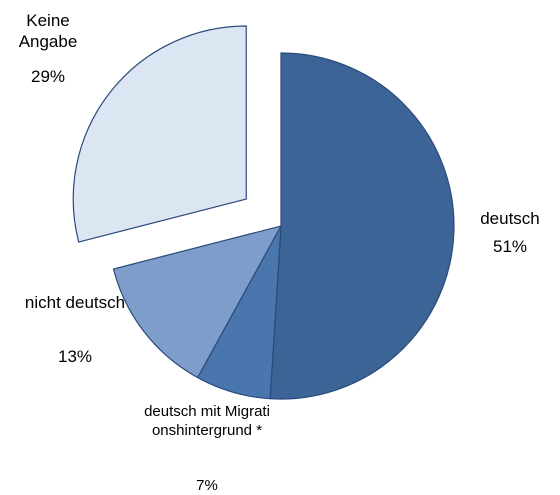  I want to click on slice-value-label: 29%, so click(48, 76).